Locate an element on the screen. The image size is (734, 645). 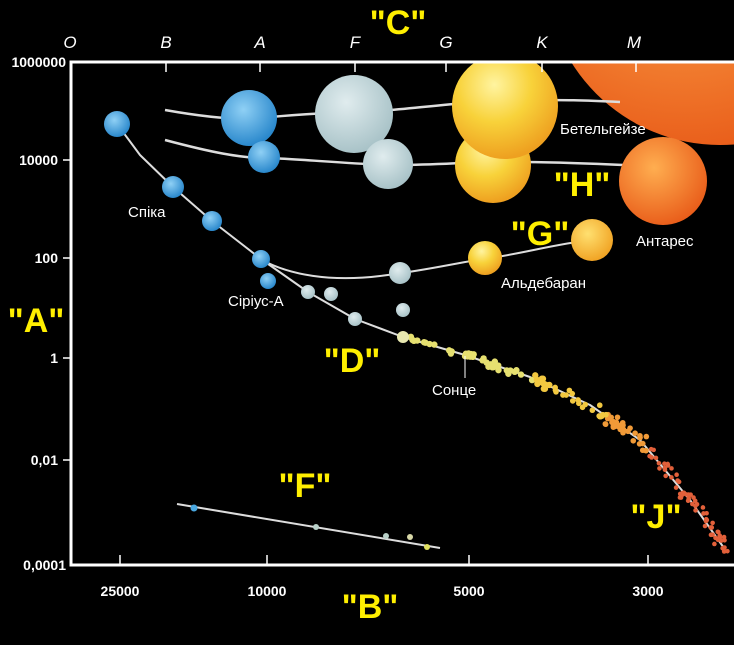
y-tick: 10000 is located at coordinates (38, 160).